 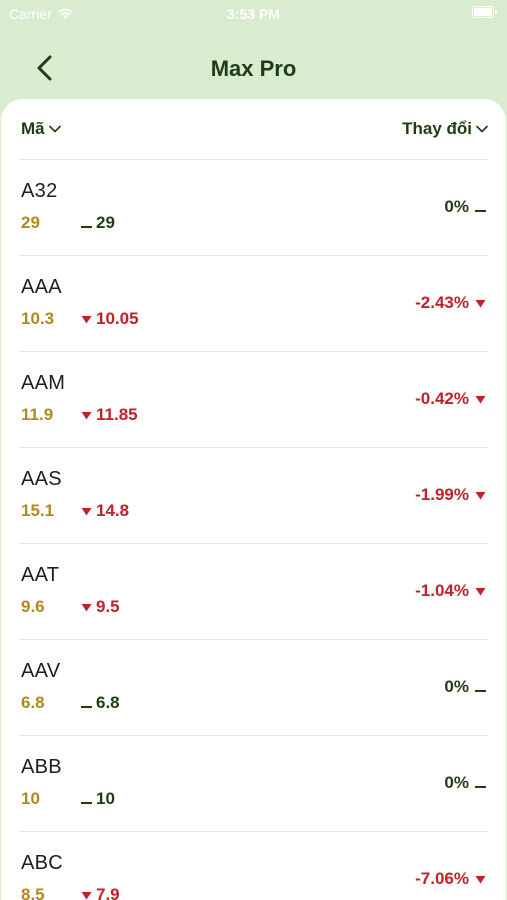 I want to click on stock-row-aav: AAV 6.8 6.8 0%, so click(x=253, y=687).